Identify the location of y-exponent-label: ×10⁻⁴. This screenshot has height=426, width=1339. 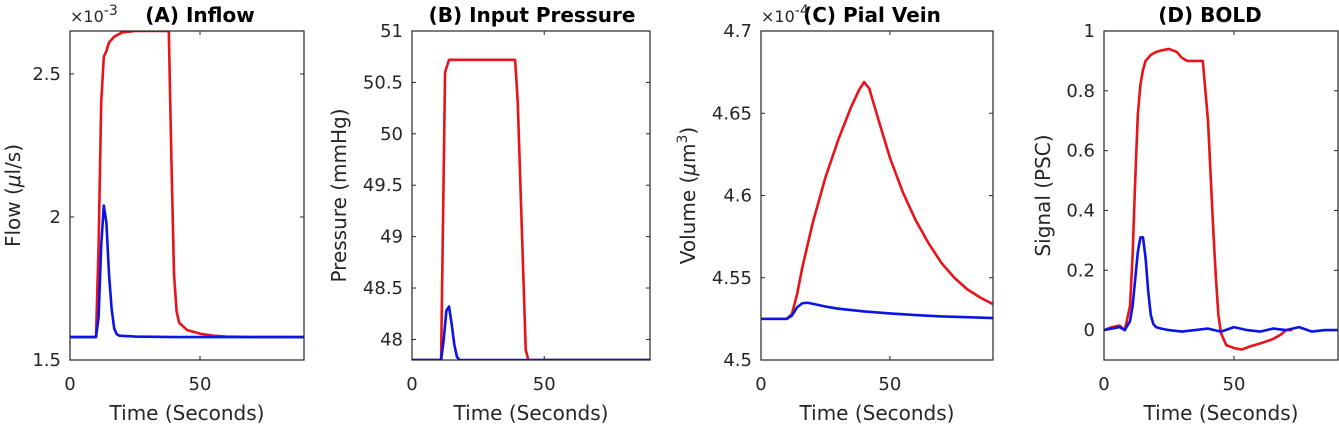
(785, 14).